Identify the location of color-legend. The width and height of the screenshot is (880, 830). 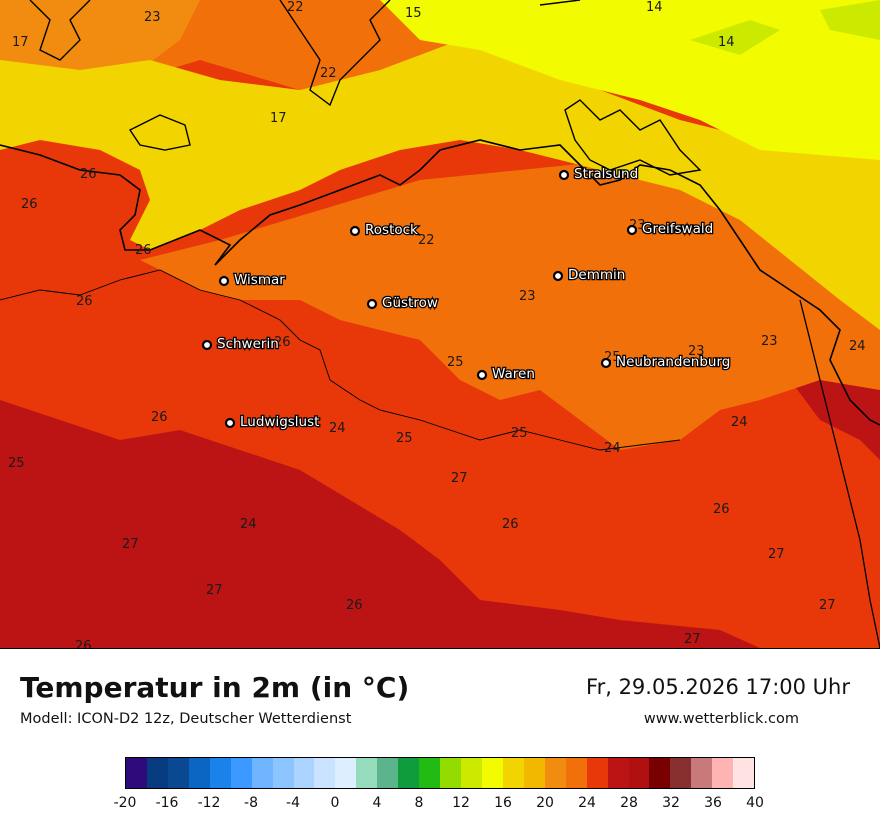
(440, 773).